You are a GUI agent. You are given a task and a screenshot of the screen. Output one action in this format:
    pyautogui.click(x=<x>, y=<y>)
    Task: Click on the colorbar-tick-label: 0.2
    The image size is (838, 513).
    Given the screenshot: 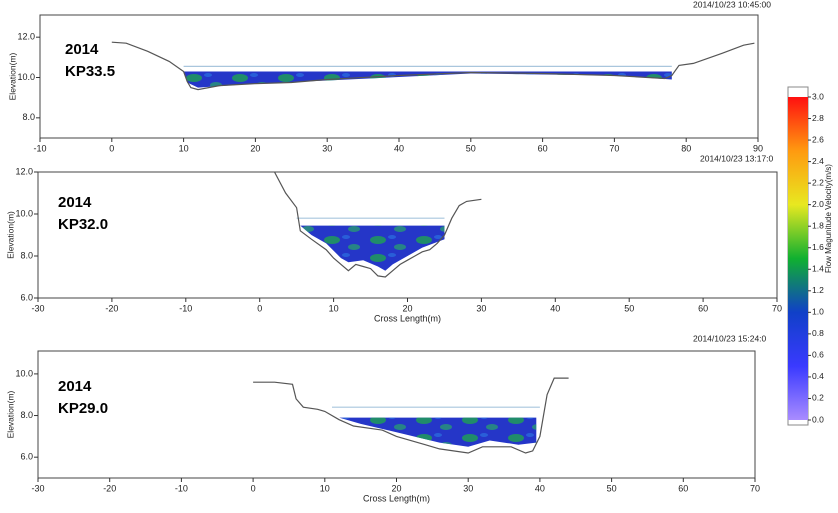 What is the action you would take?
    pyautogui.click(x=818, y=398)
    